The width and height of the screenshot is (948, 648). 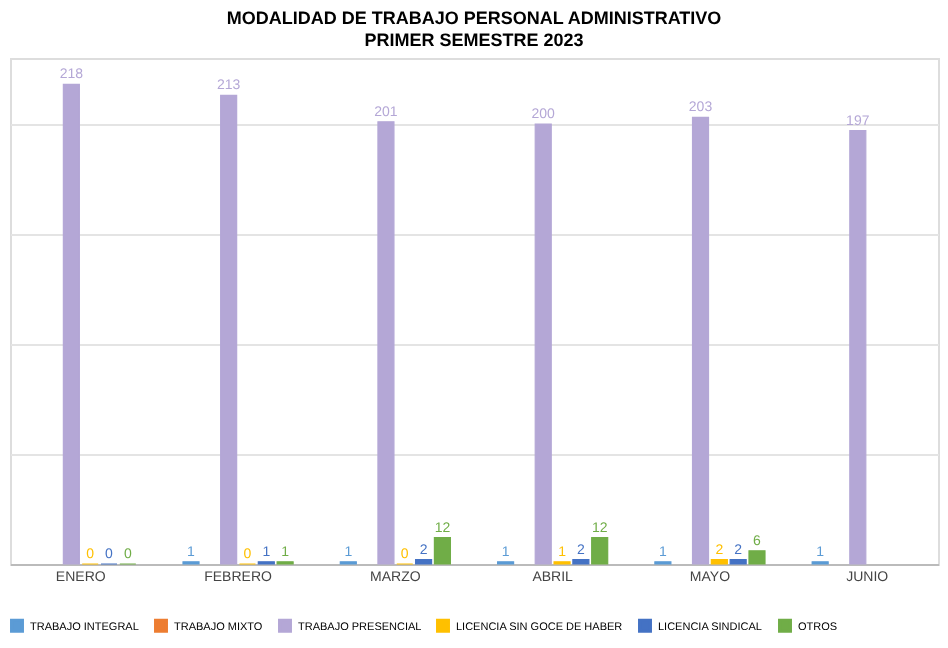 I want to click on text: MODALIDAD DE TRABAJO PERSONAL ADMINISTRATIVO, so click(x=474, y=18).